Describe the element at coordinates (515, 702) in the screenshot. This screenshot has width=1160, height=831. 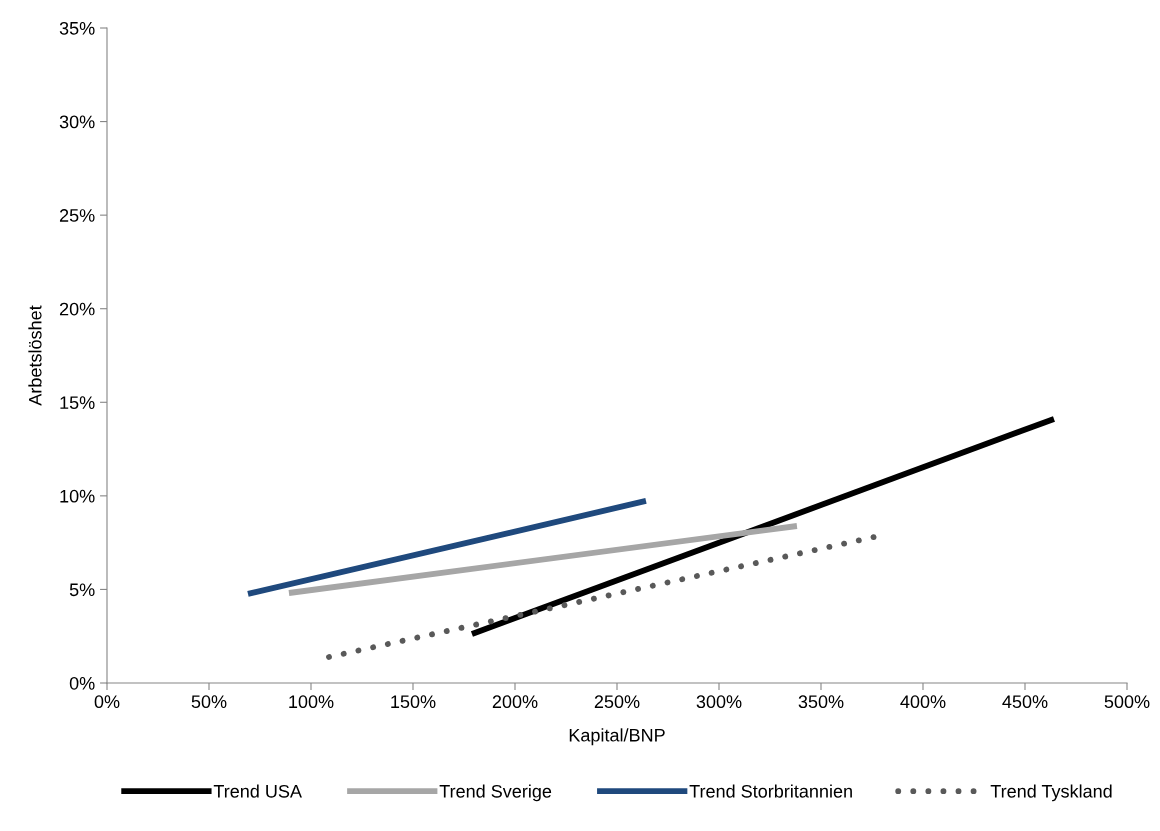
I see `x-tick-label: 200%` at that location.